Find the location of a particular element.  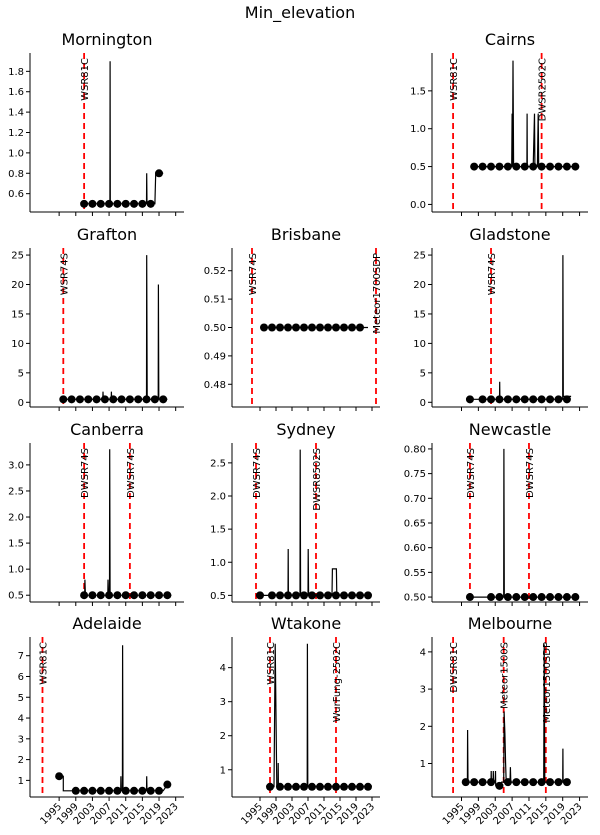

panel-title: Brisbane is located at coordinates (306, 234).